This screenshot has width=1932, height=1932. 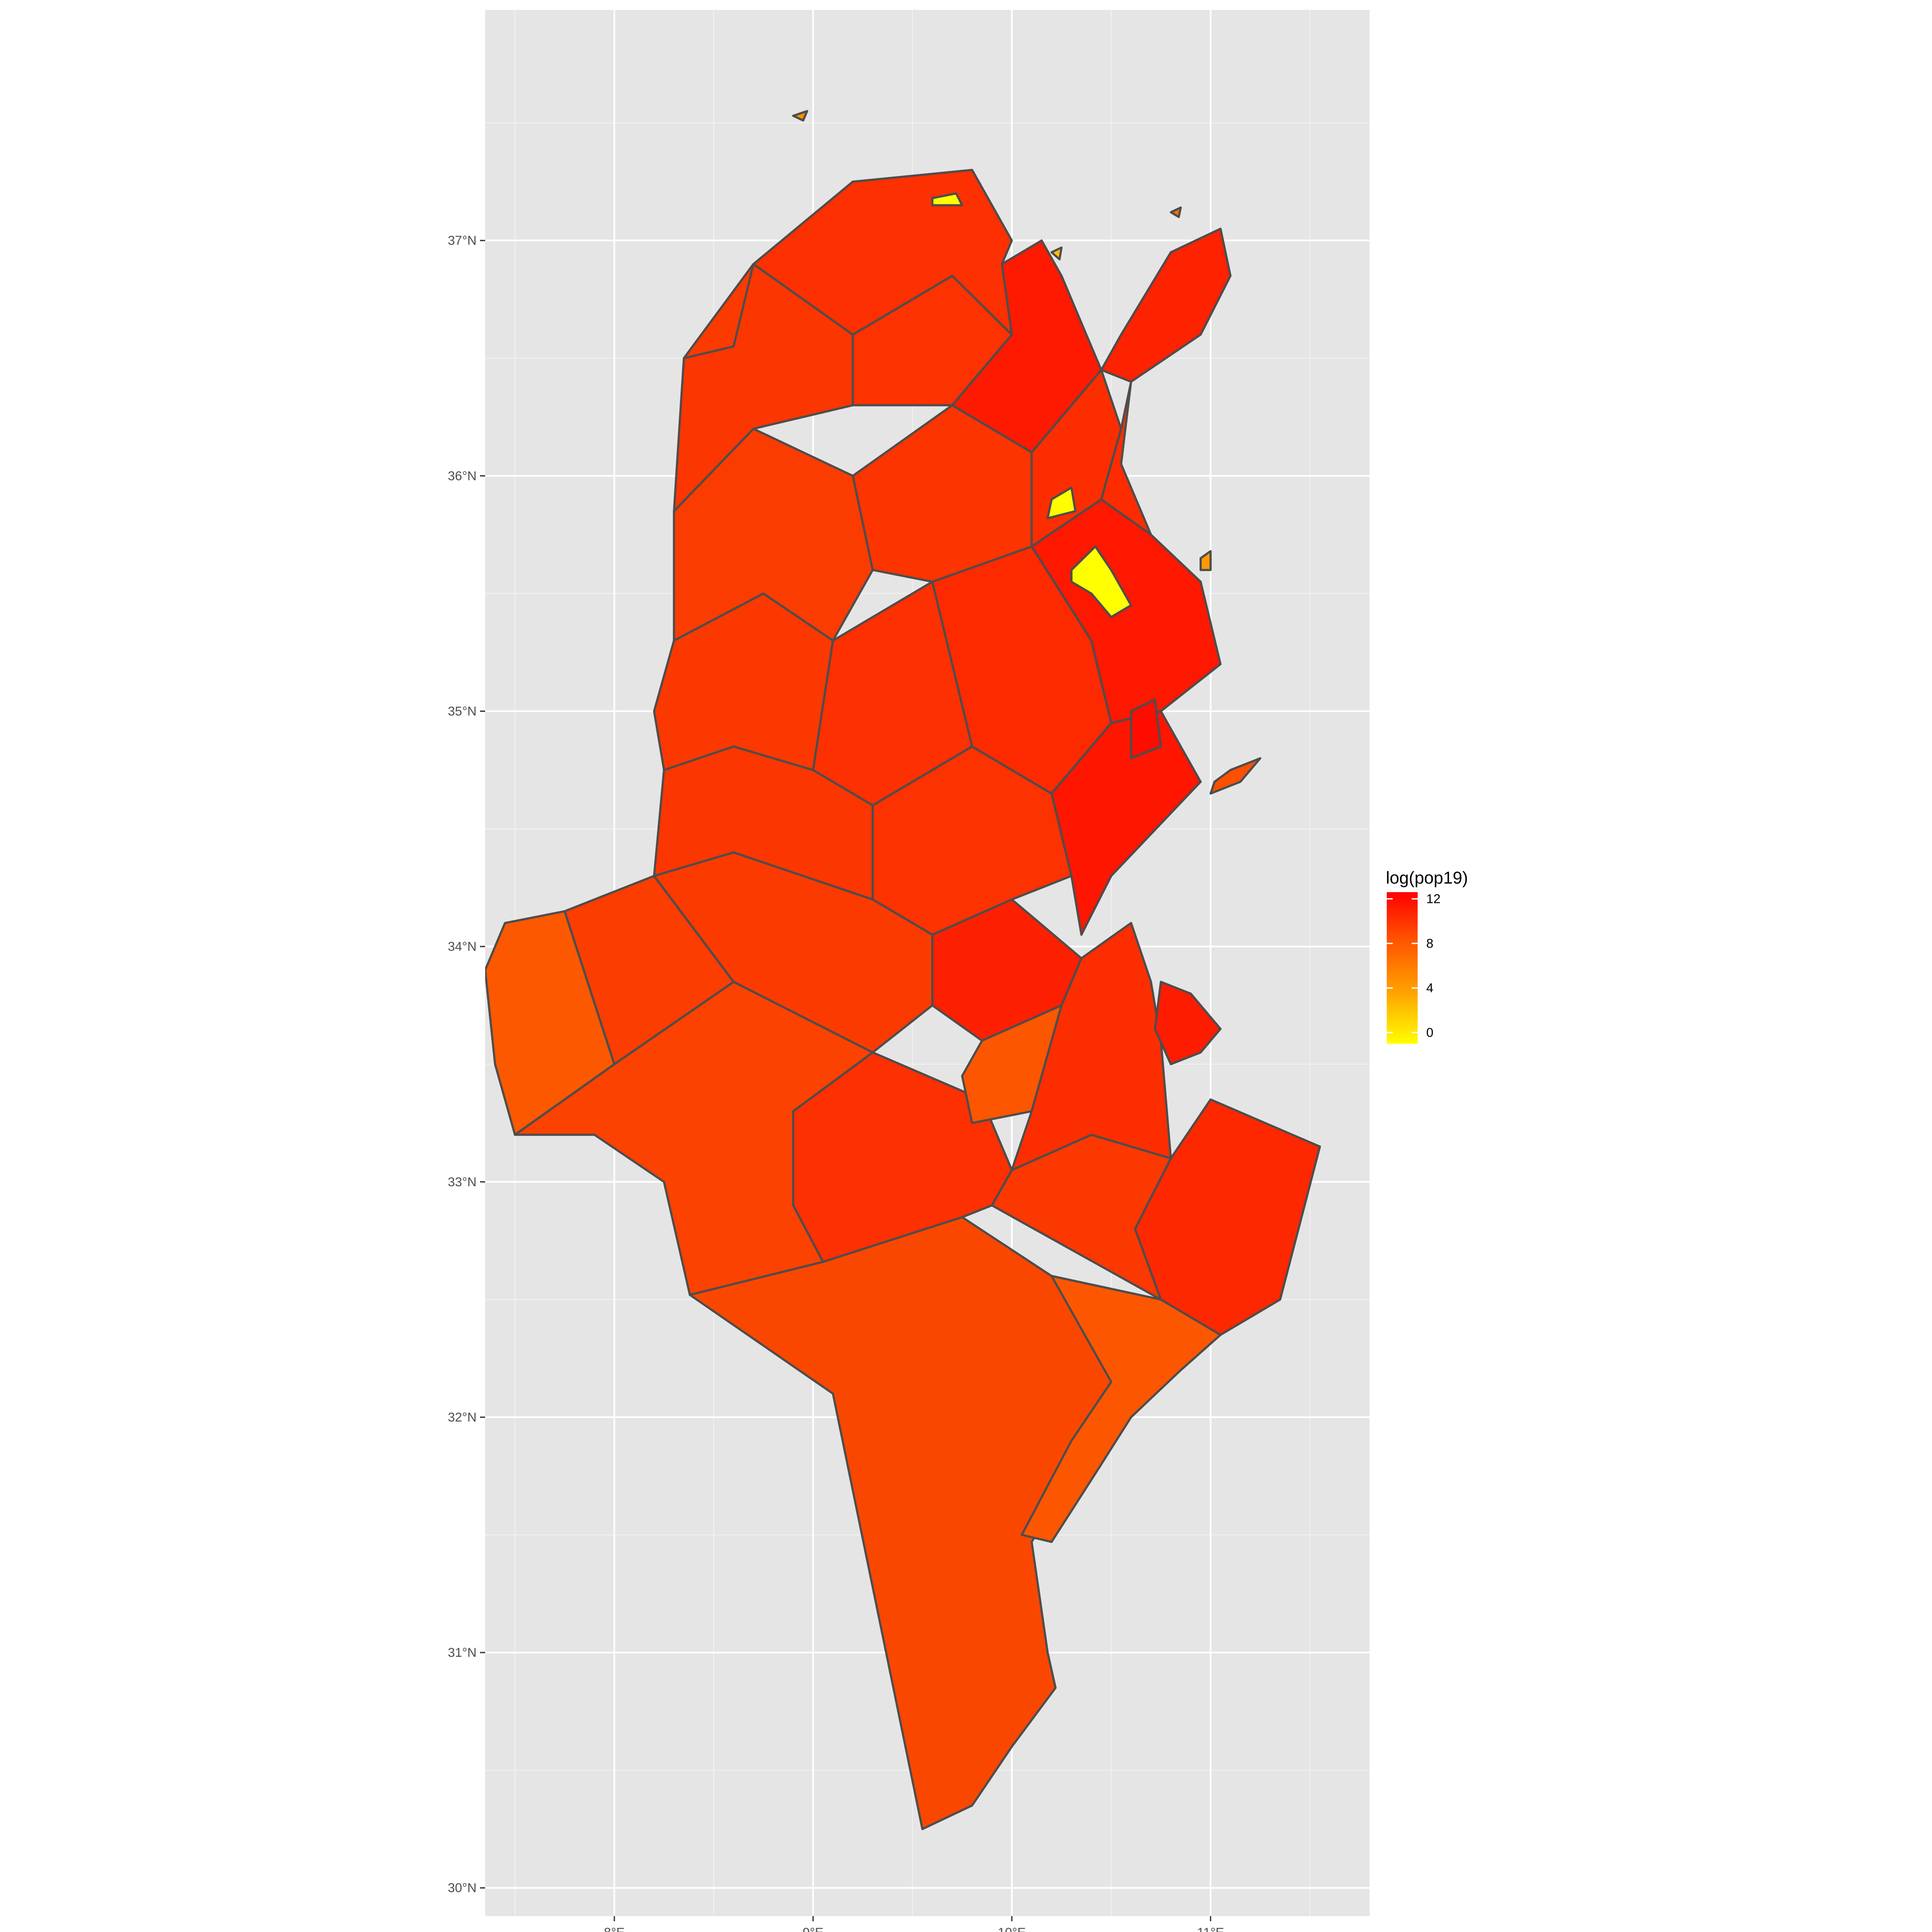 What do you see at coordinates (463, 476) in the screenshot?
I see `y-tick-label: 36°N` at bounding box center [463, 476].